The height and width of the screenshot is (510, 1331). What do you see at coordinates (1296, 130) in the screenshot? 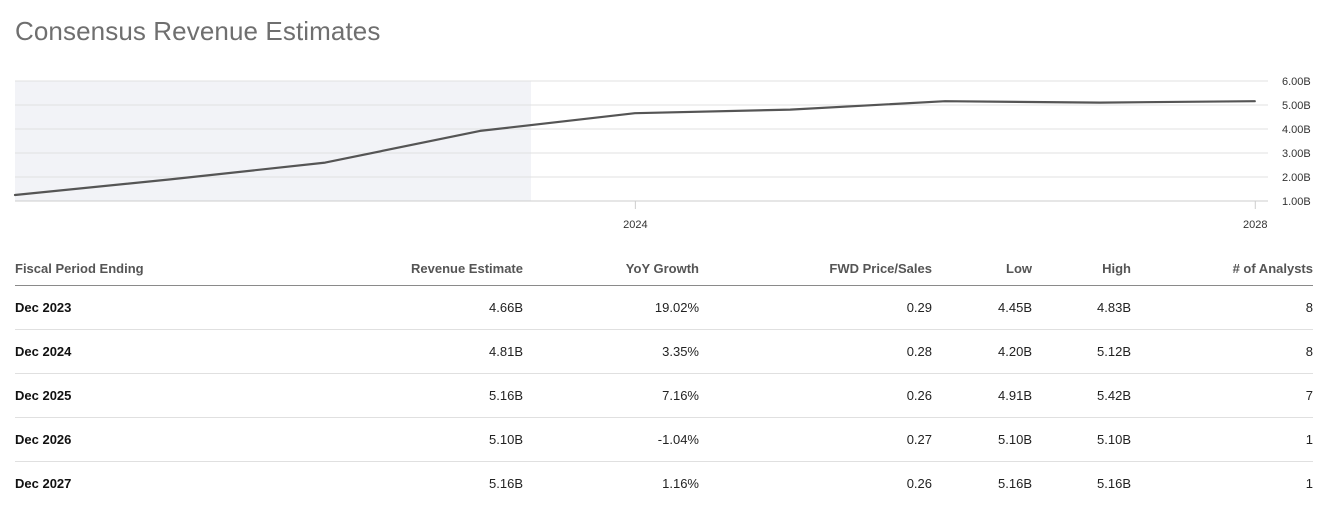
I see `y-tick-label: 4.00B` at bounding box center [1296, 130].